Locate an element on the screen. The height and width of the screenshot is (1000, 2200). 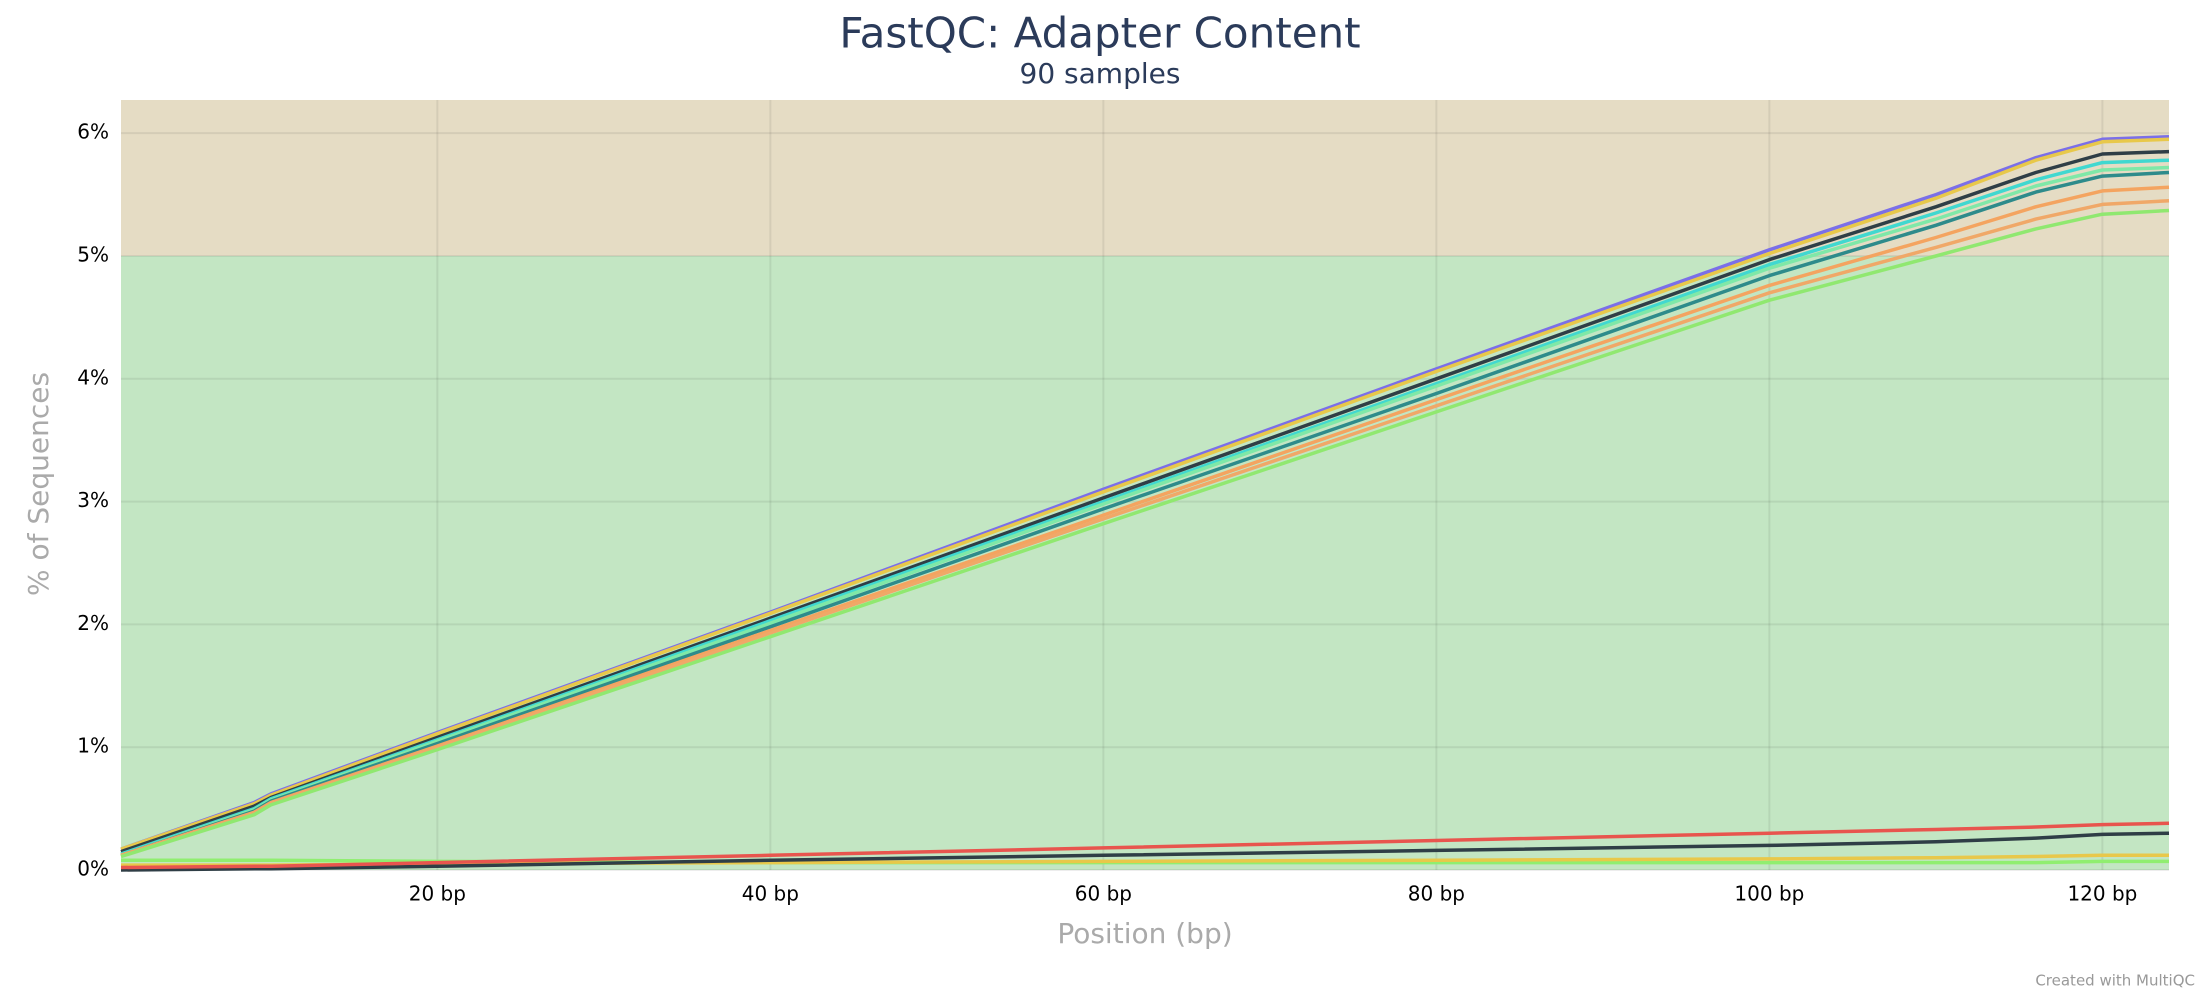
y-tick-label: 5% is located at coordinates (93, 254).